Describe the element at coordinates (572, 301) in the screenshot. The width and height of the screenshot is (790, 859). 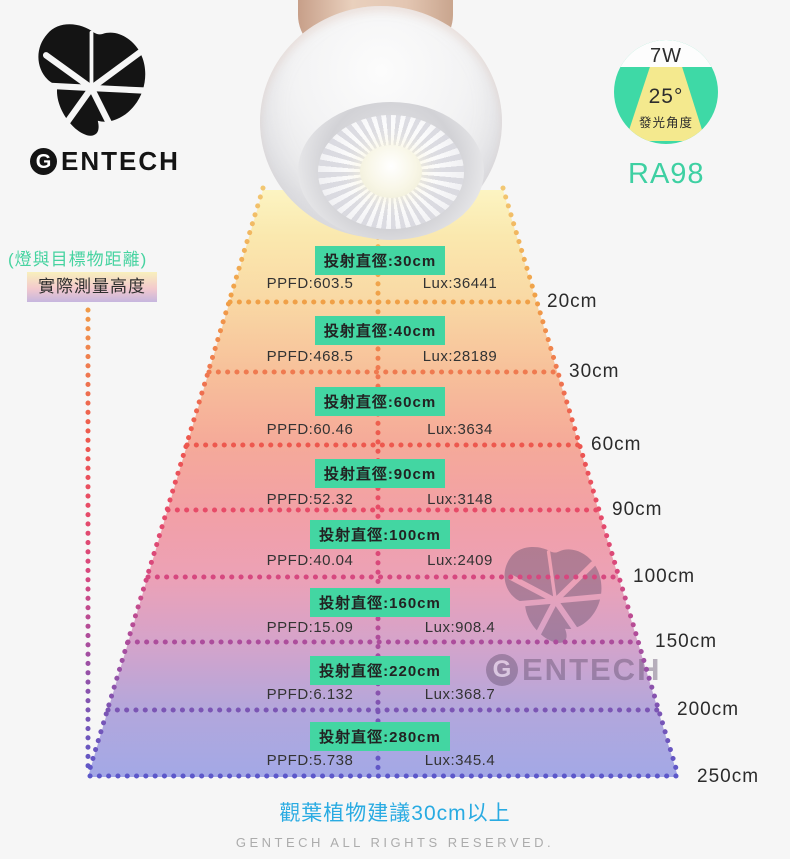
I see `height-label-20cm: 20cm` at that location.